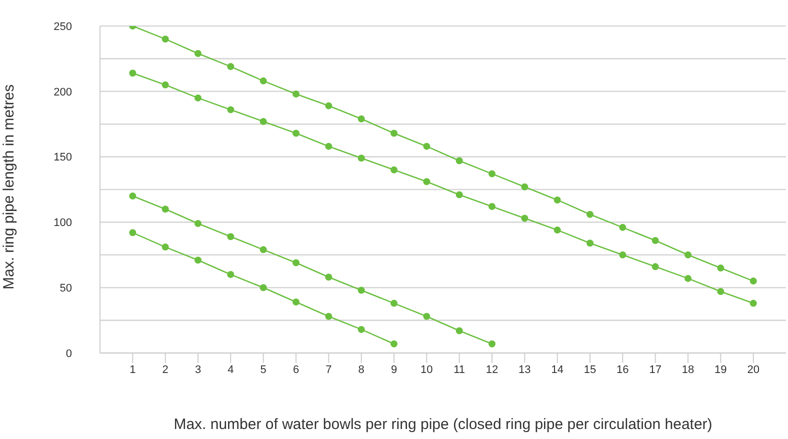 The image size is (788, 439). What do you see at coordinates (69, 354) in the screenshot?
I see `y-tick-label: 0` at bounding box center [69, 354].